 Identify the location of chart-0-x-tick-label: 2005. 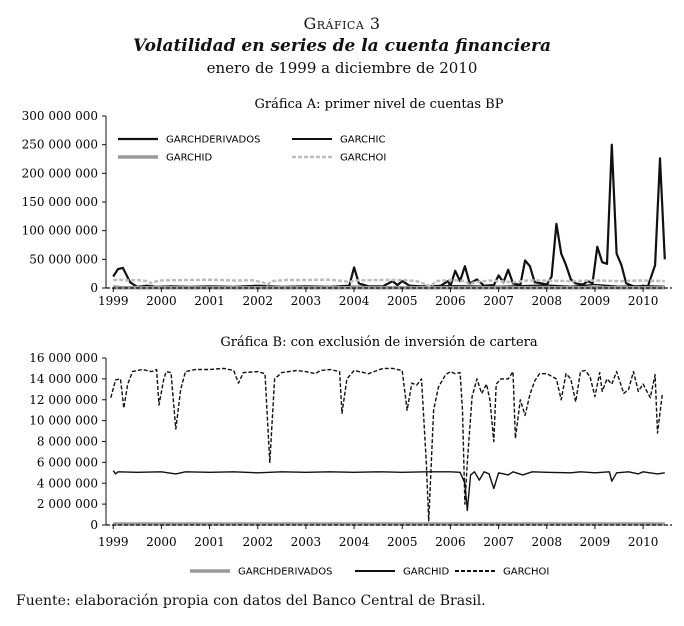
(402, 301).